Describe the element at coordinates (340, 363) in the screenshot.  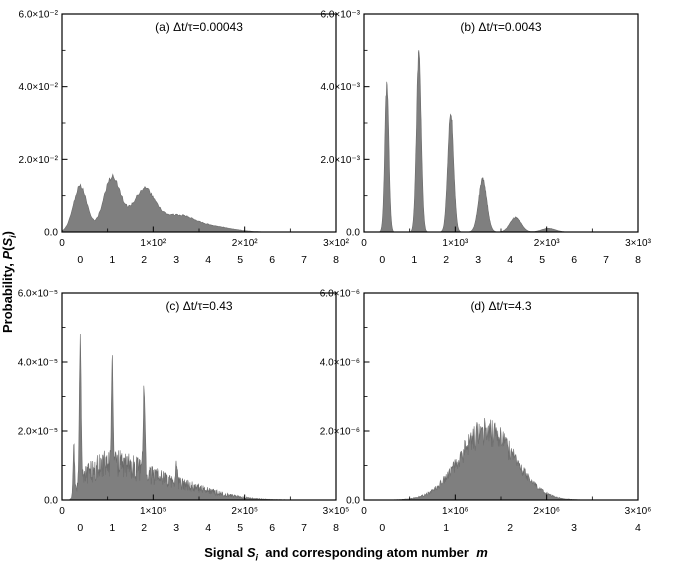
I see `y-tick-label: 4.0×10⁻⁶` at that location.